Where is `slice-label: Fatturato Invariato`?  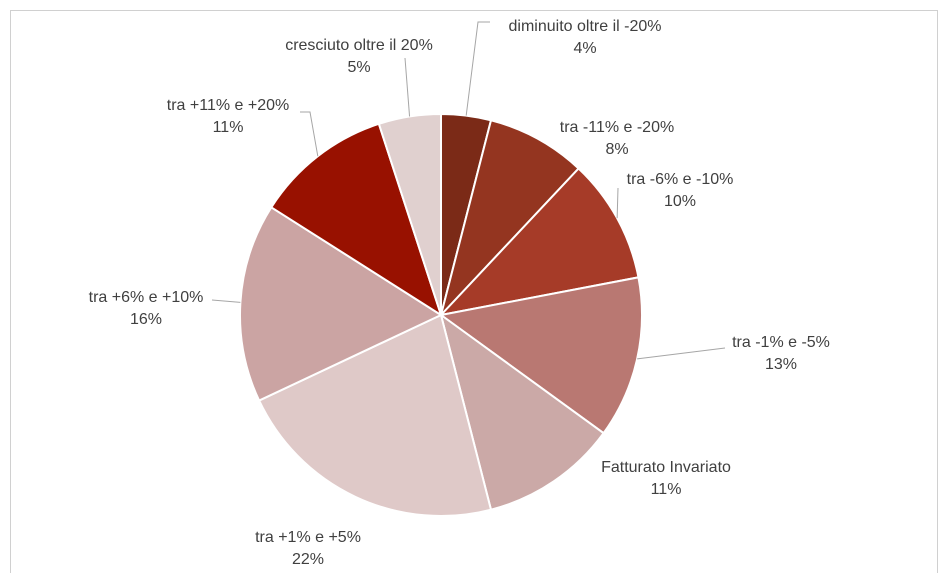 slice-label: Fatturato Invariato is located at coordinates (666, 467).